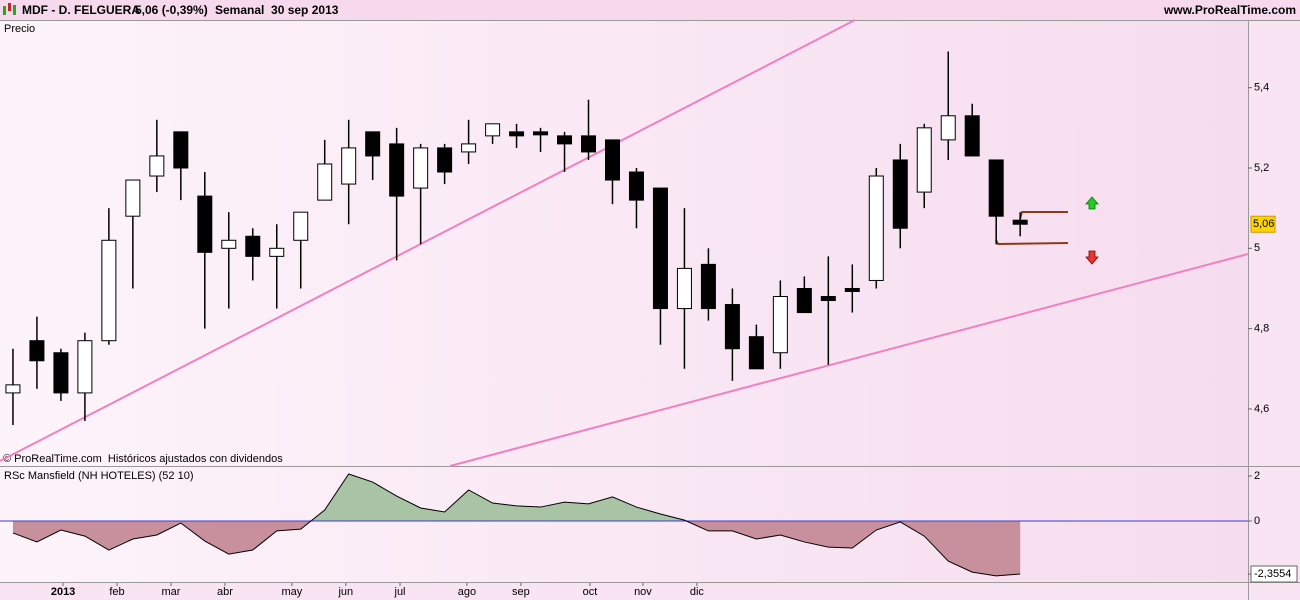 Image resolution: width=1300 pixels, height=600 pixels. What do you see at coordinates (19, 29) in the screenshot?
I see `pane-title: Precio` at bounding box center [19, 29].